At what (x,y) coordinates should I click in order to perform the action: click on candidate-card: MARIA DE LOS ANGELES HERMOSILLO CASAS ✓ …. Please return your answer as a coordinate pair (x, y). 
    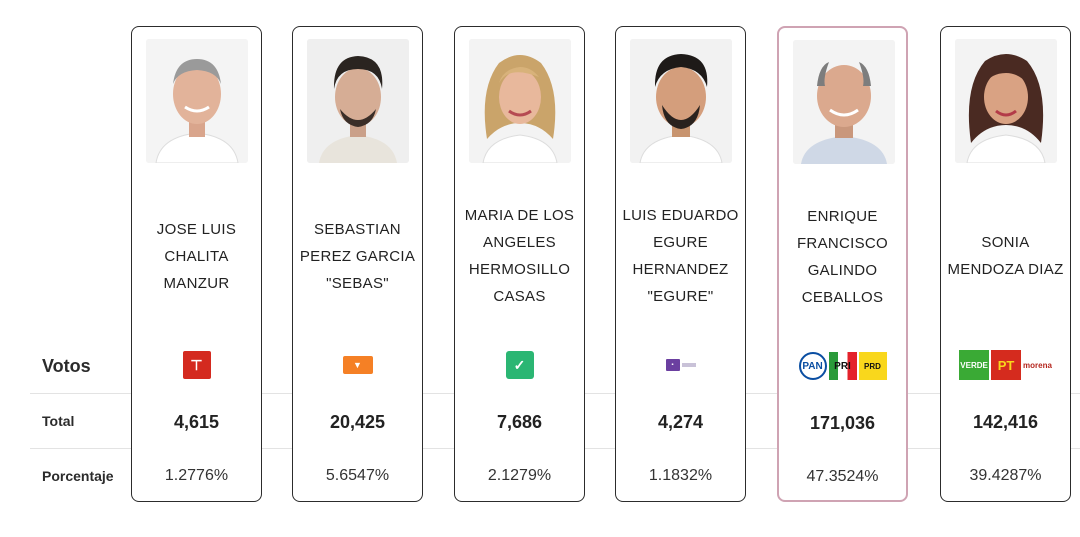
    Looking at the image, I should click on (519, 264).